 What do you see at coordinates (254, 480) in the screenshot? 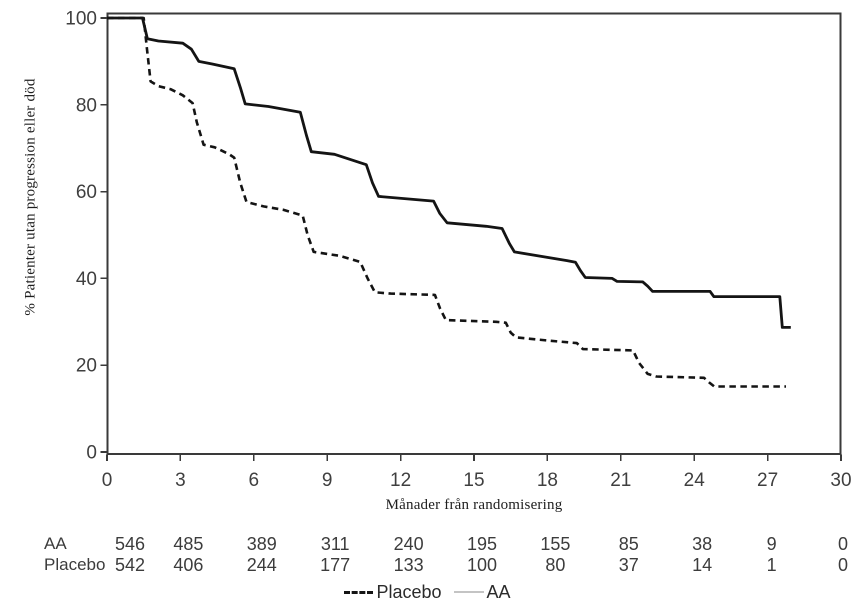
I see `x-tick-label: 6` at bounding box center [254, 480].